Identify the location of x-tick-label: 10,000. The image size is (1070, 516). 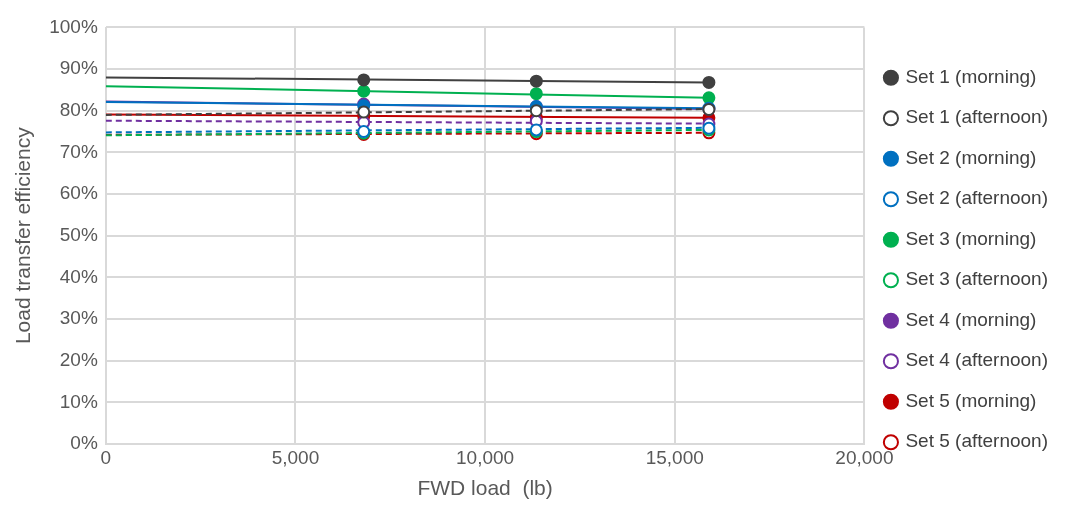
(485, 457).